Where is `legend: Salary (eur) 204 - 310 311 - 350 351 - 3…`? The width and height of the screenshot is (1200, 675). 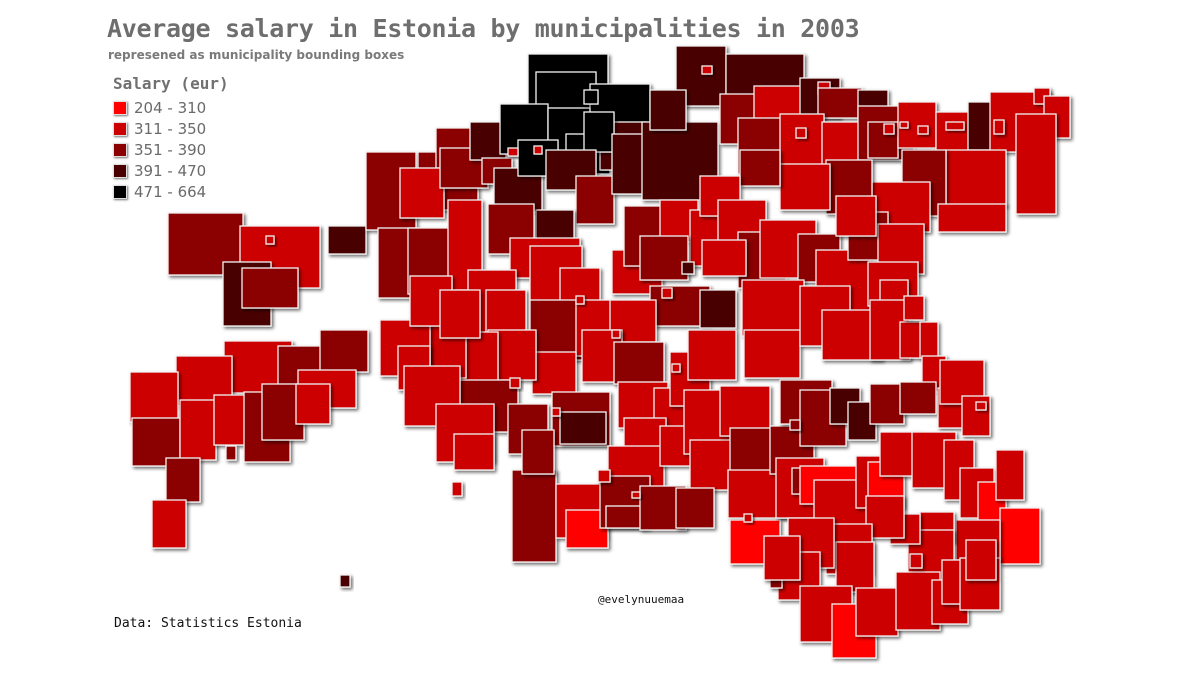 legend: Salary (eur) 204 - 310 311 - 350 351 - 3… is located at coordinates (171, 138).